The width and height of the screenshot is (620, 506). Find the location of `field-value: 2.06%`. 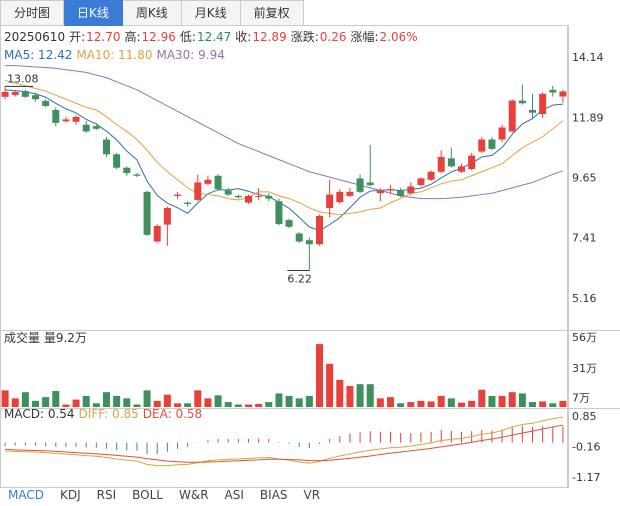

field-value: 2.06% is located at coordinates (398, 37).